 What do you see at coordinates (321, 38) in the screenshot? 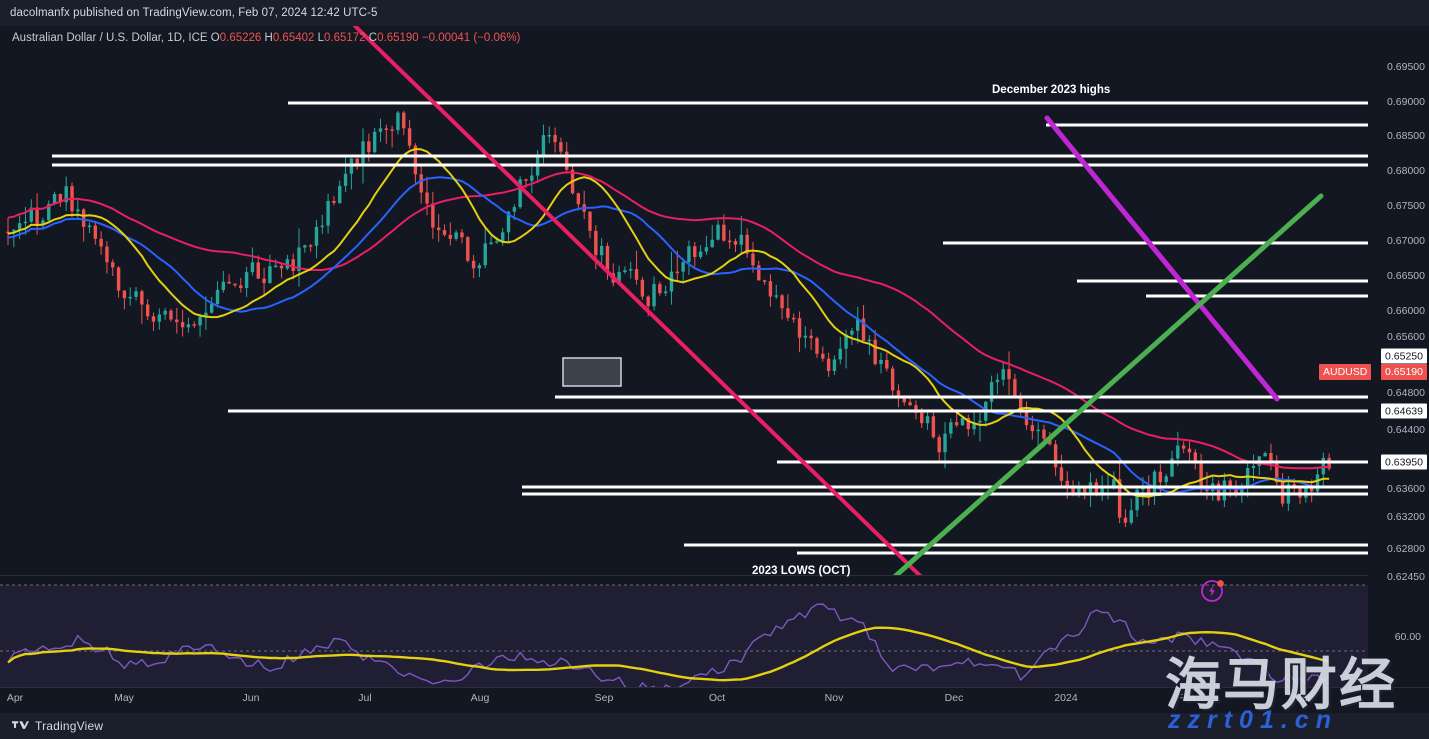
I see `legend-low-label: L` at bounding box center [321, 38].